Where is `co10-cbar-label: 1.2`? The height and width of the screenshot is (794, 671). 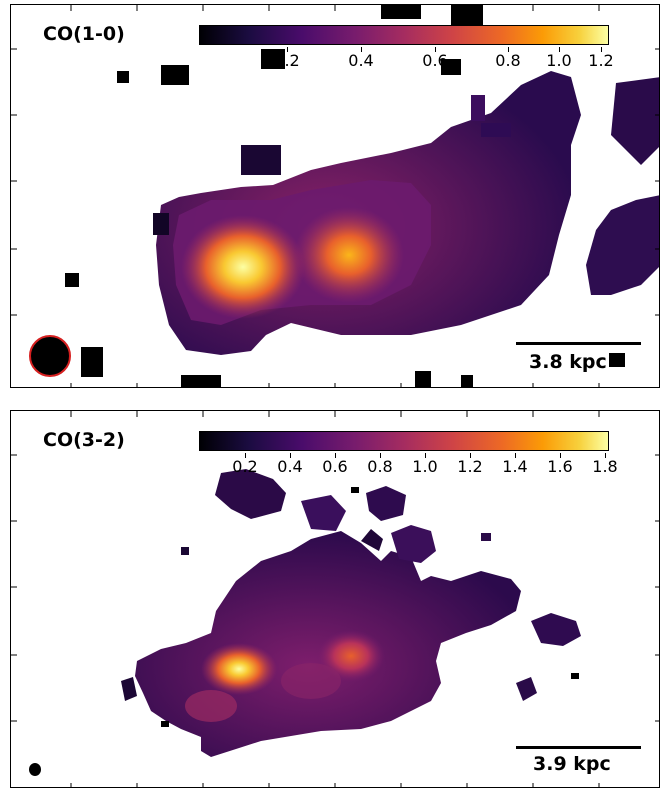 co10-cbar-label: 1.2 is located at coordinates (601, 60).